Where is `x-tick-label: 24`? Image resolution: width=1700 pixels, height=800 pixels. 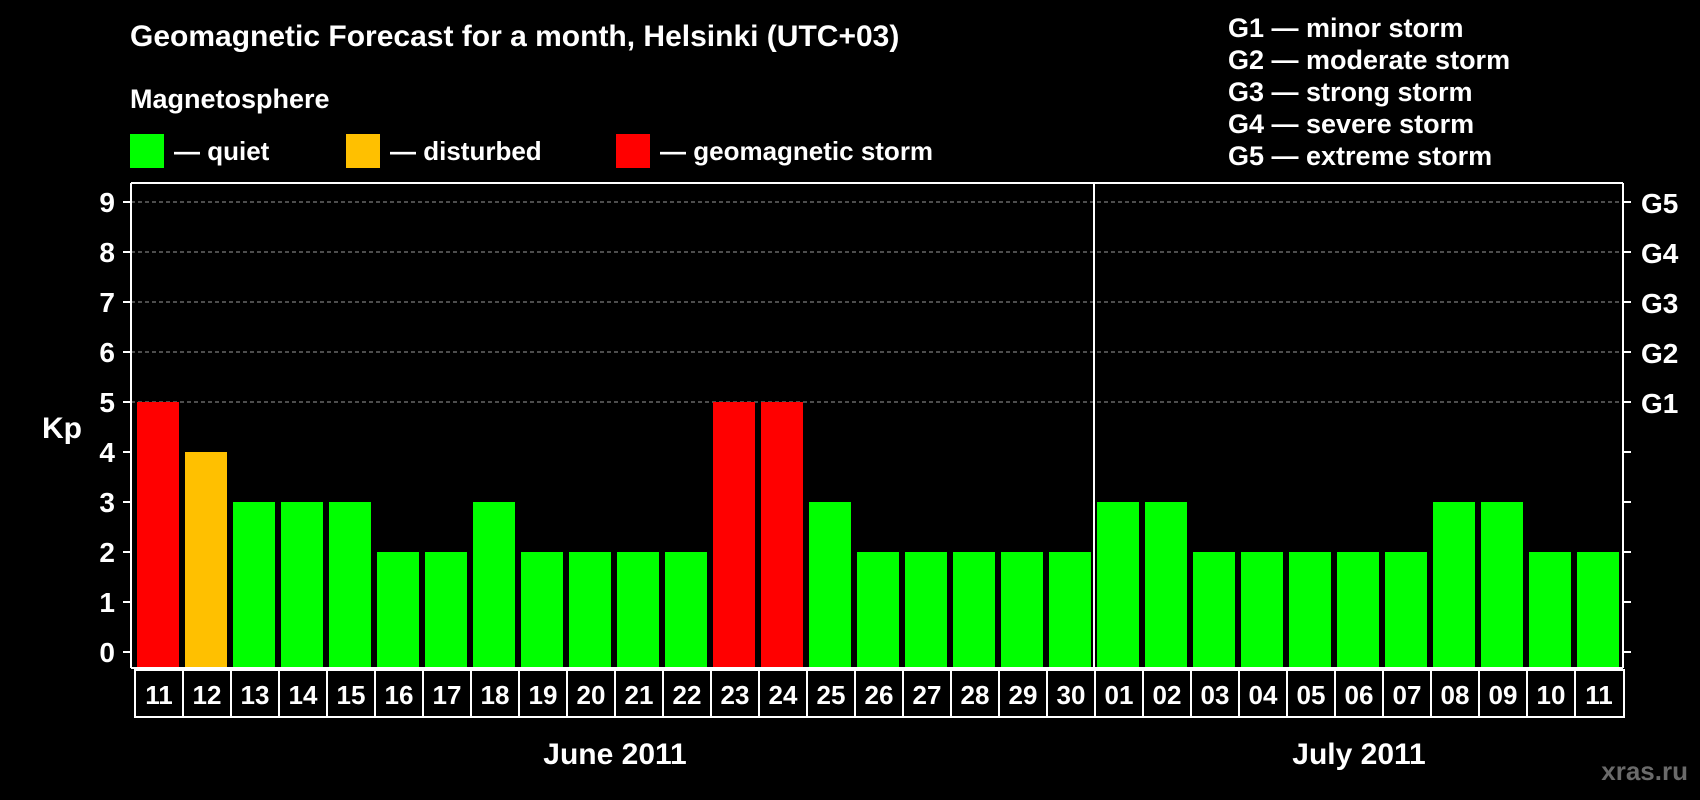 x-tick-label: 24 is located at coordinates (783, 695).